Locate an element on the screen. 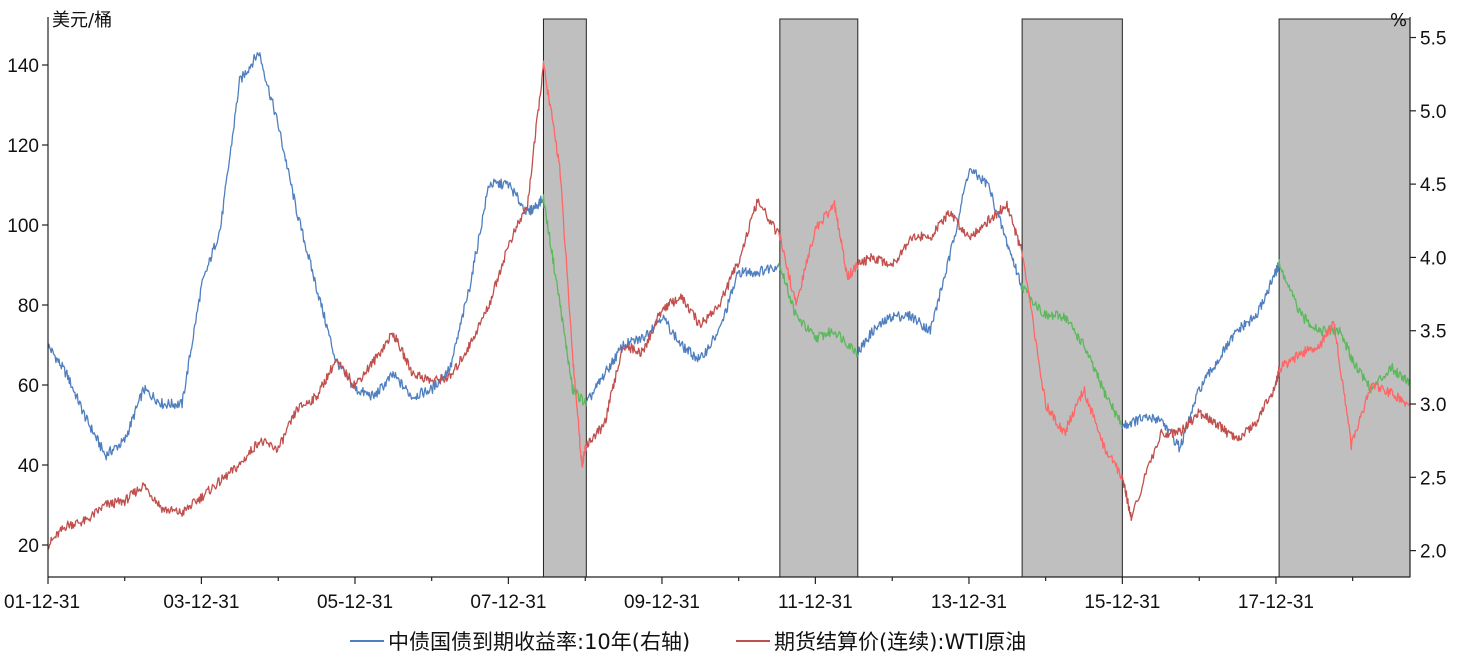 This screenshot has width=1461, height=663. left-tick-label-60: 60 is located at coordinates (28, 386).